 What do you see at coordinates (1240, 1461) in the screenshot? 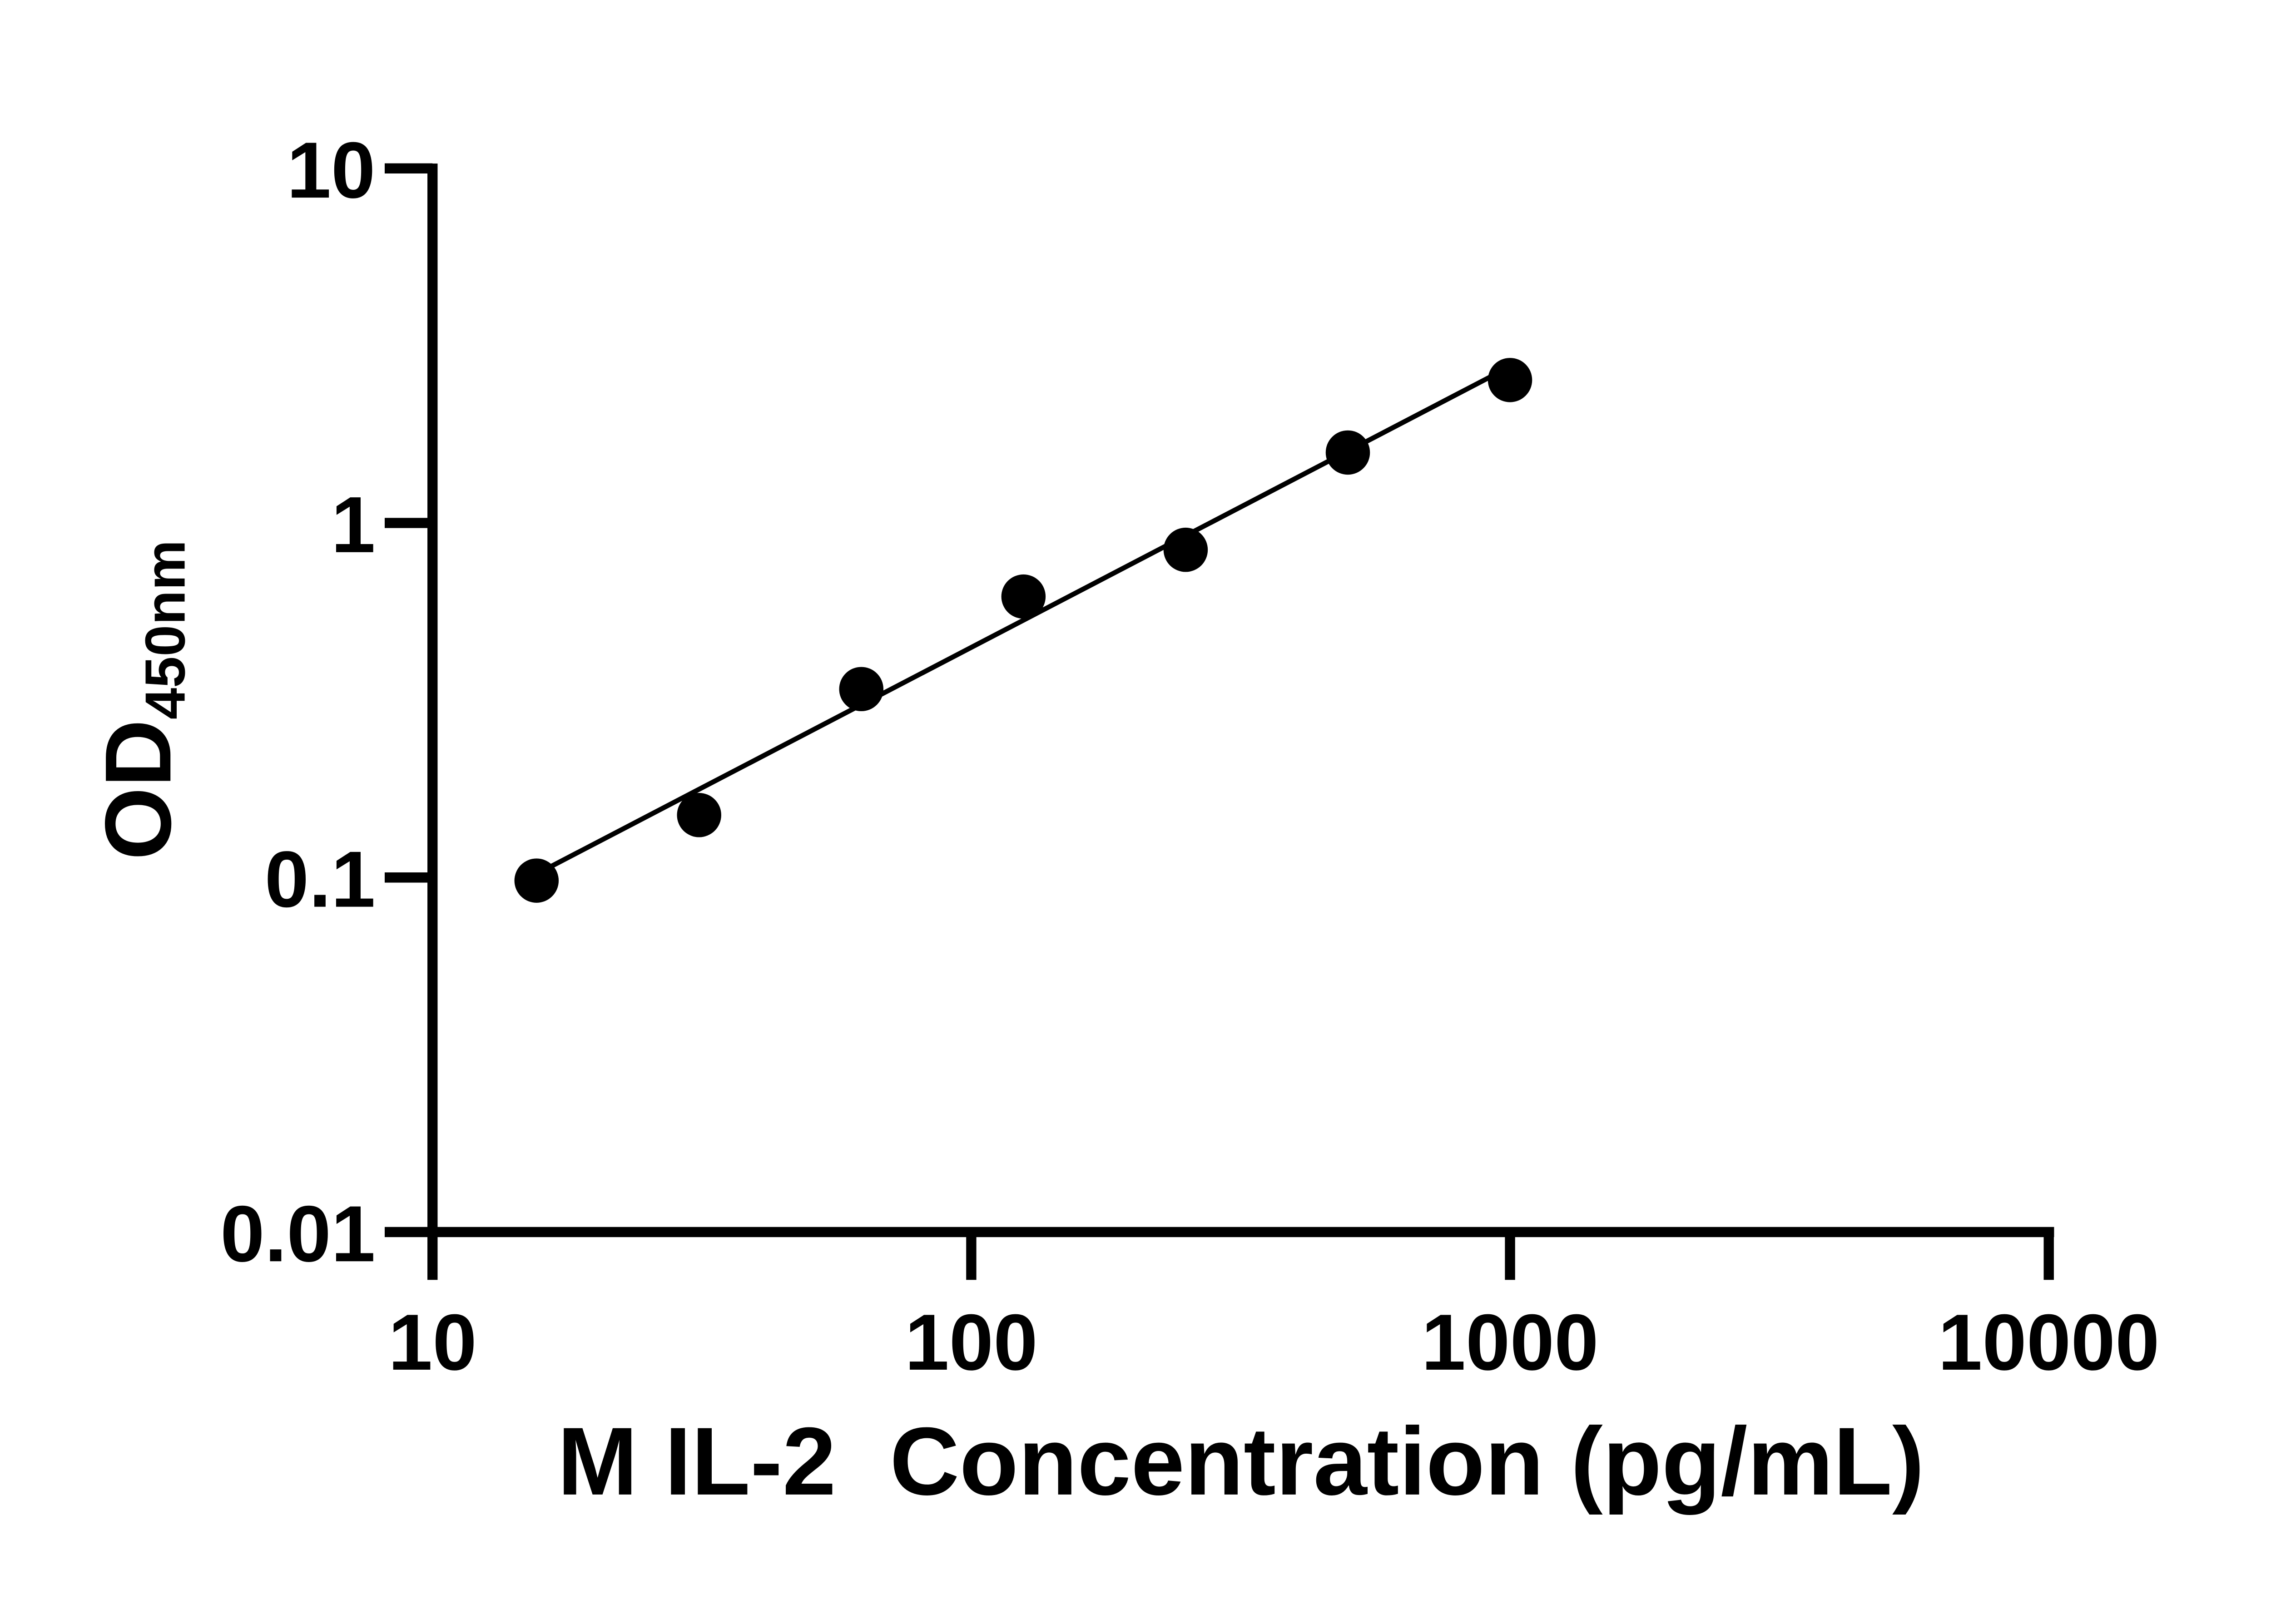
I see `x-axis-title: M IL-2 Concentration (pg/mL)` at bounding box center [1240, 1461].